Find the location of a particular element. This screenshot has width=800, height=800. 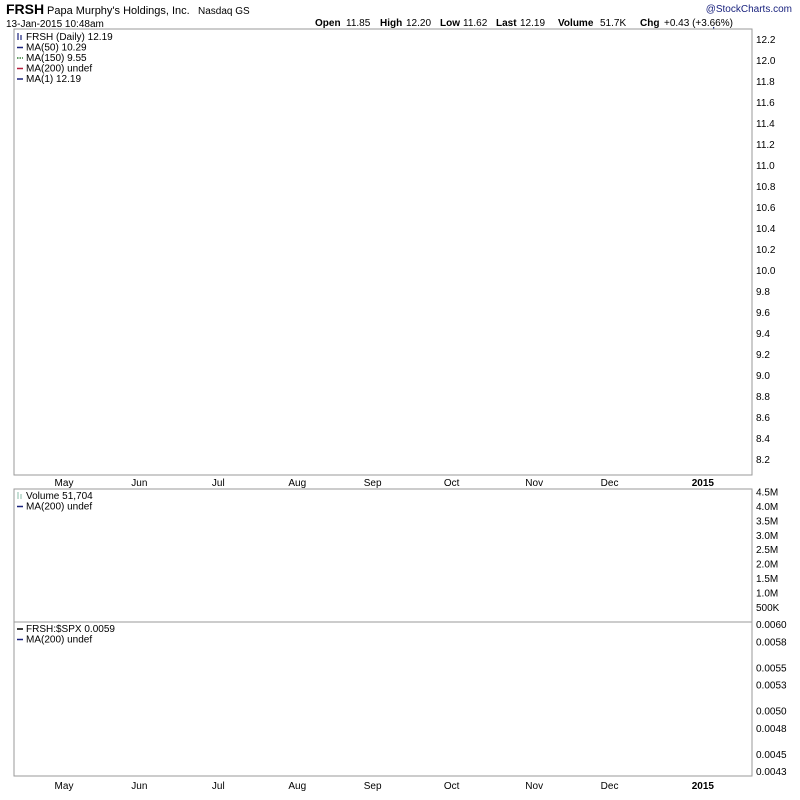

price-tick-label: 12.2 is located at coordinates (766, 40).